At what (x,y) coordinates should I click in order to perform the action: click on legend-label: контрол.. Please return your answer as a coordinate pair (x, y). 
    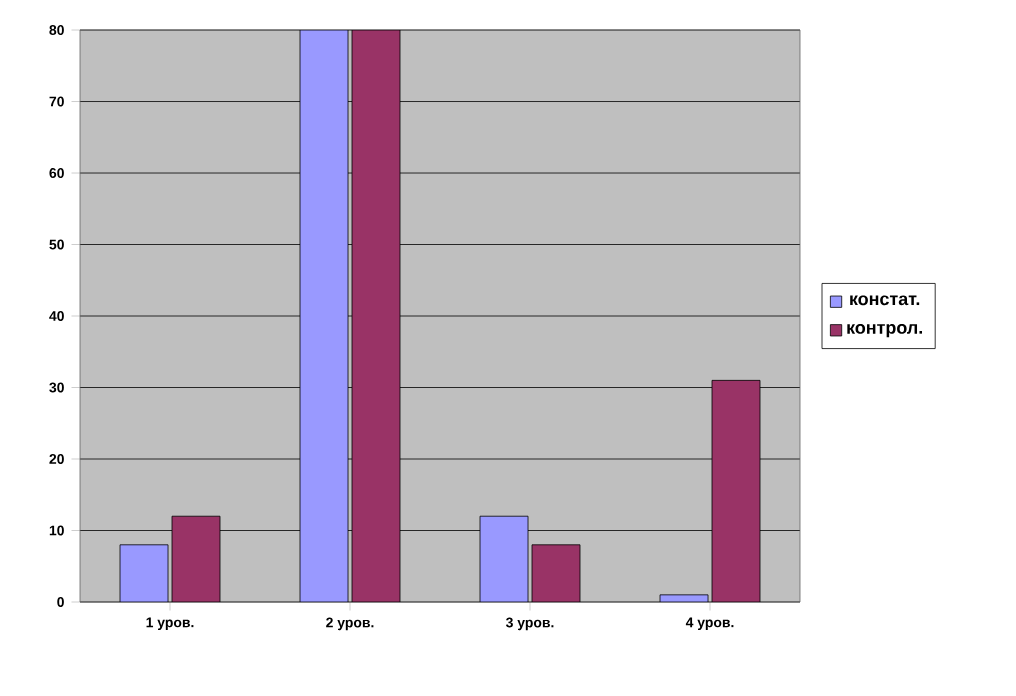
    Looking at the image, I should click on (885, 330).